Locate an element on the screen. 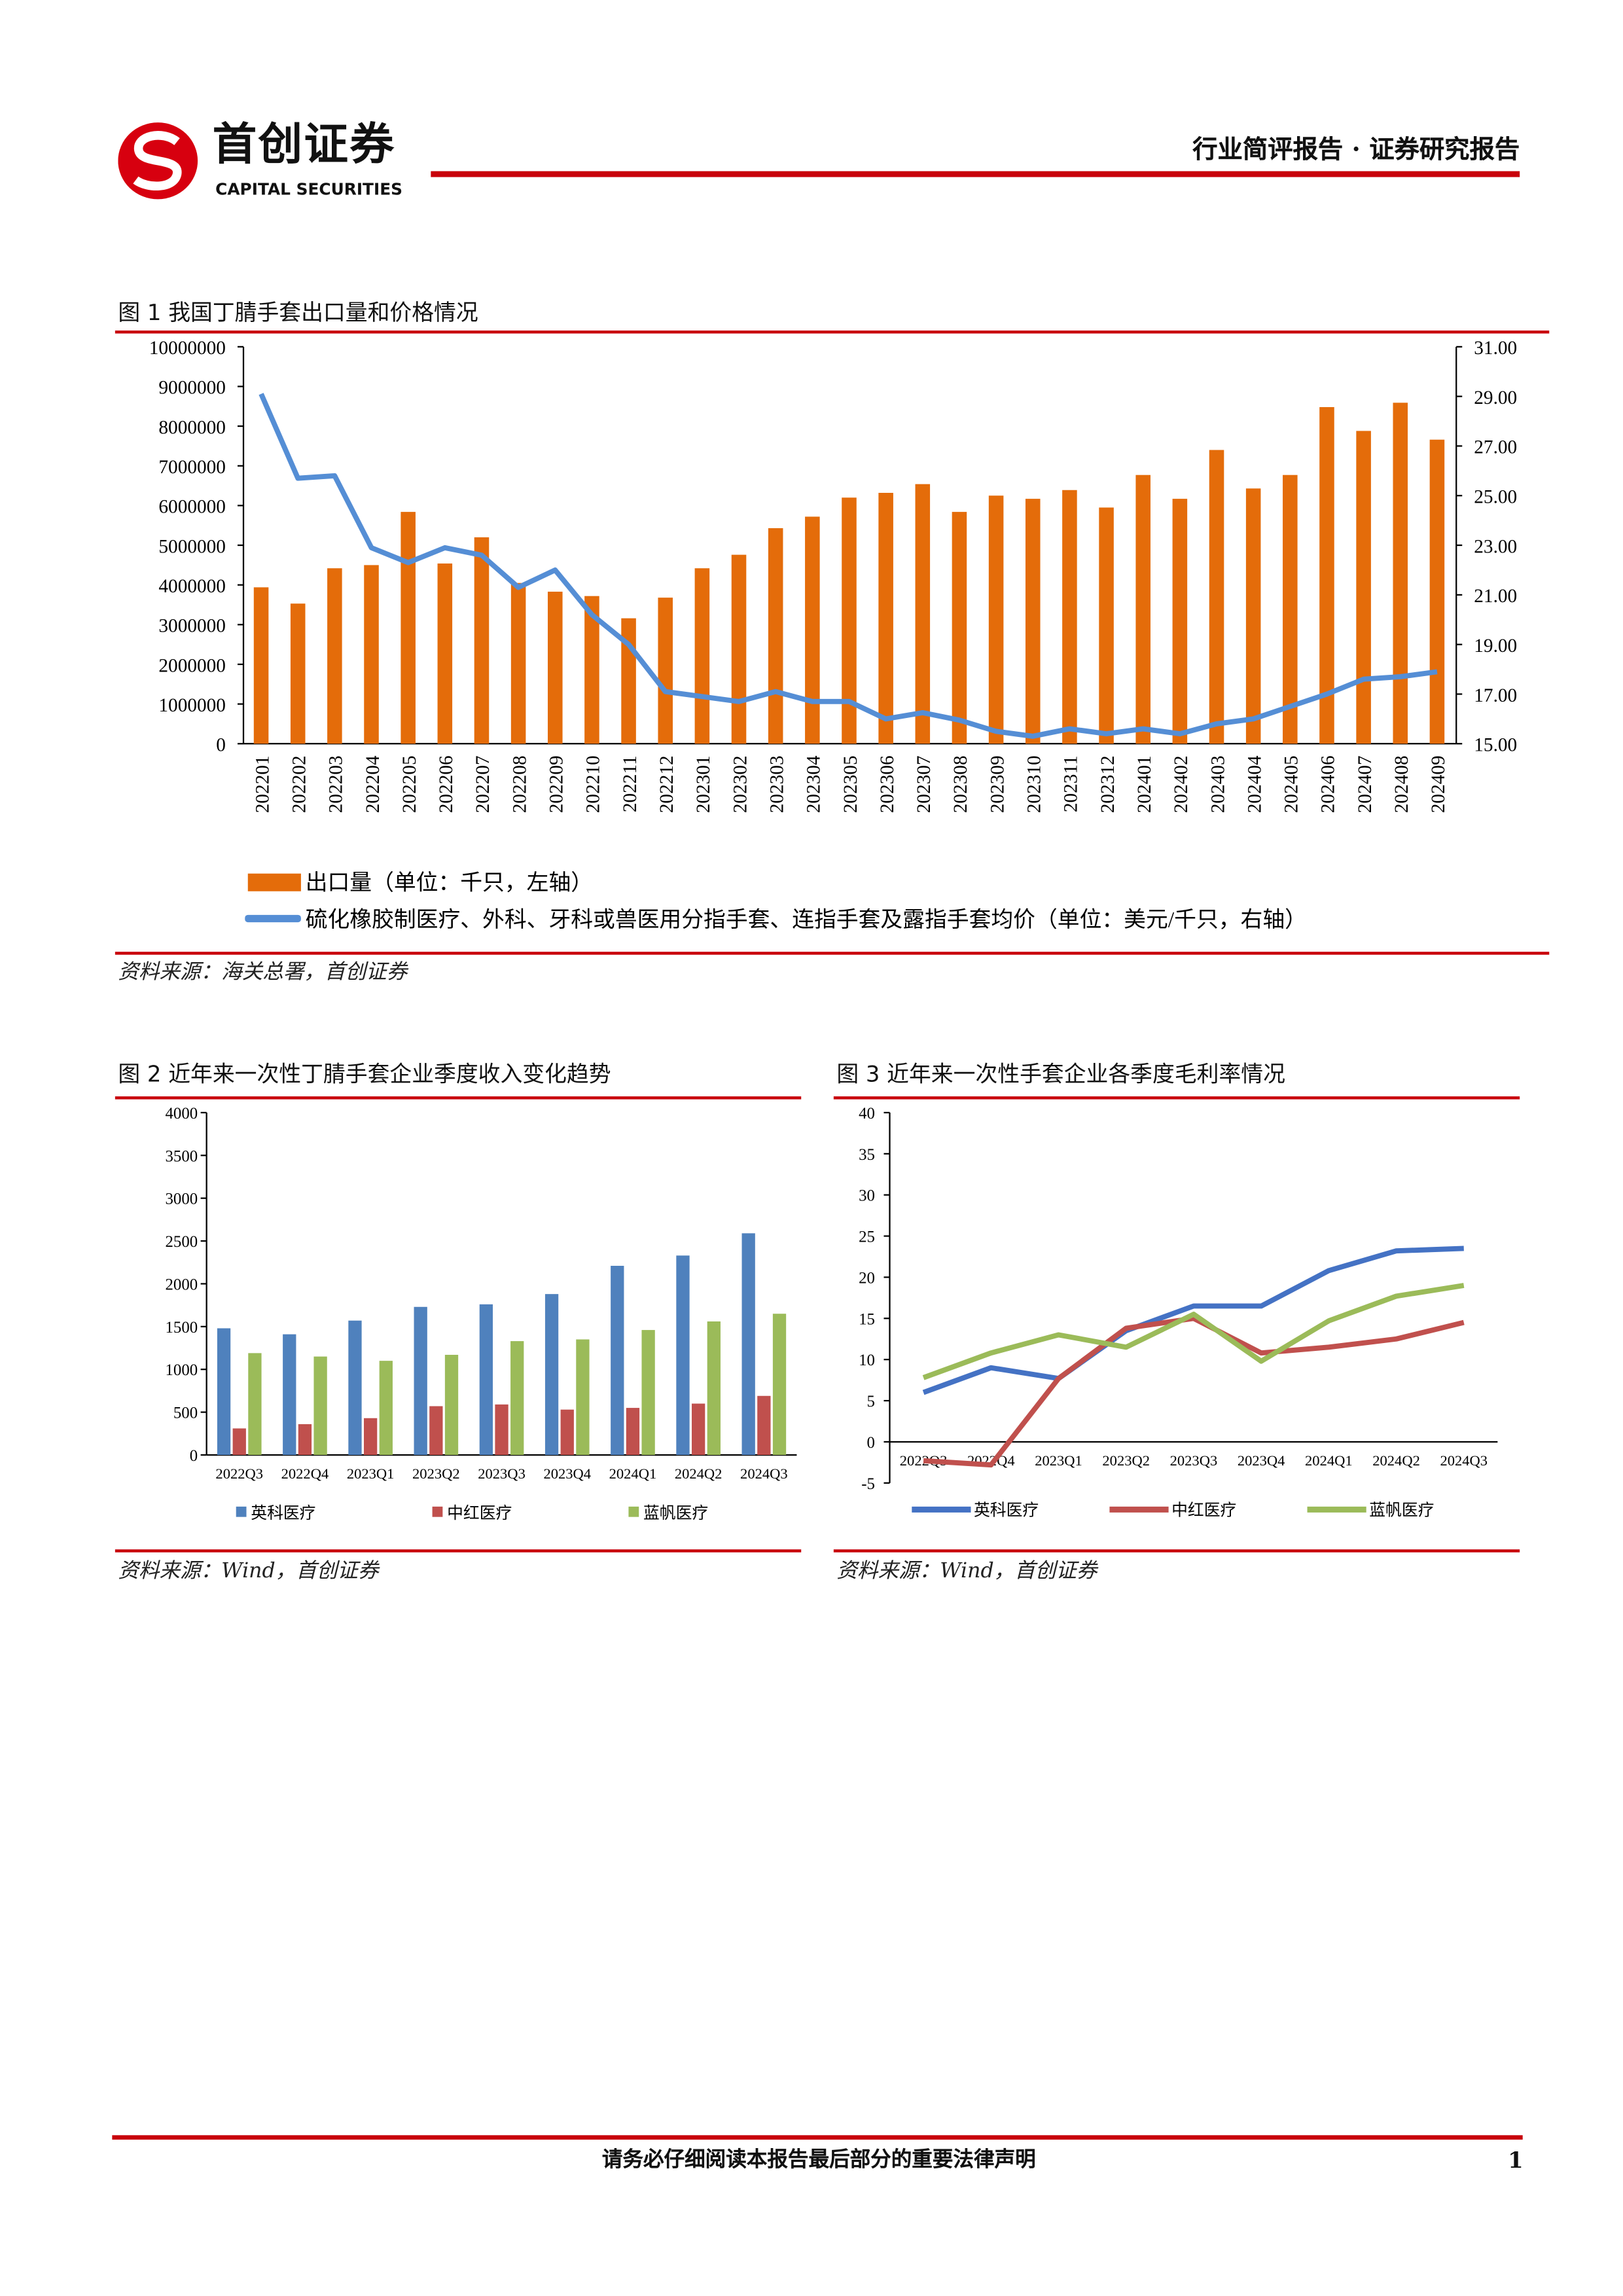 This screenshot has height=2296, width=1623. x-tick-label: 202406 is located at coordinates (1328, 784).